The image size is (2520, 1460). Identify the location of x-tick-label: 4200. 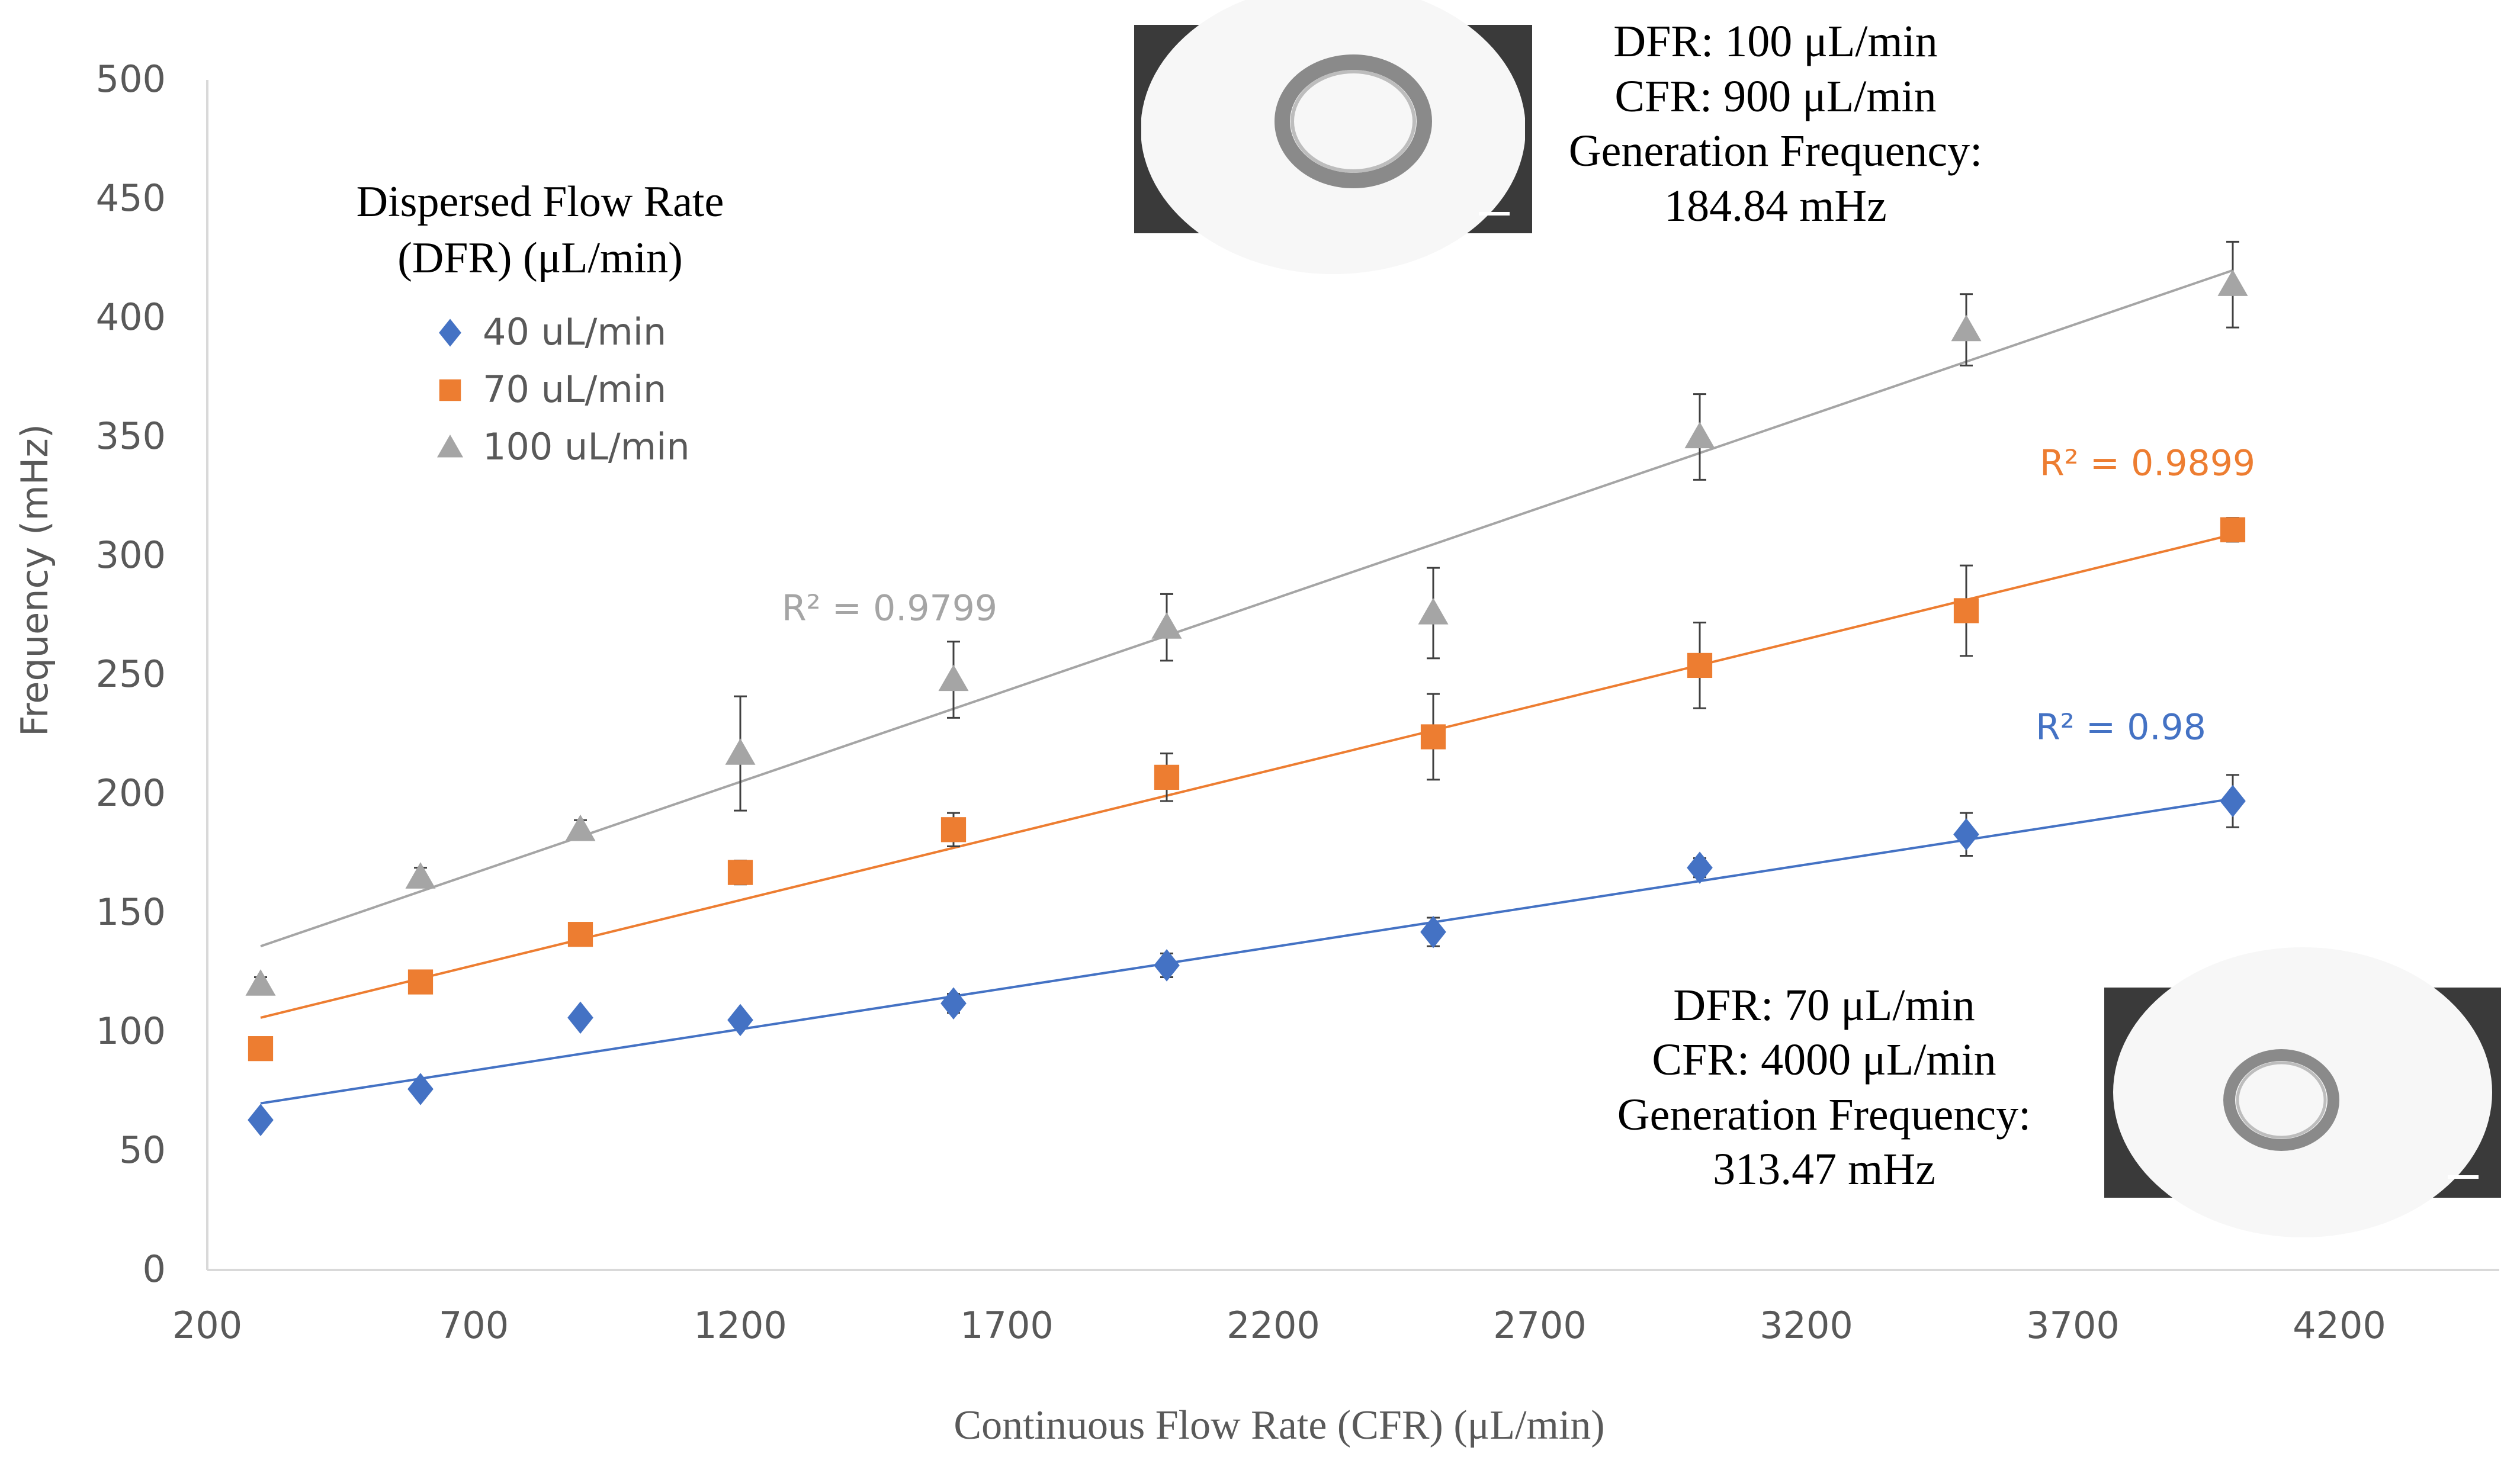
(2339, 1325).